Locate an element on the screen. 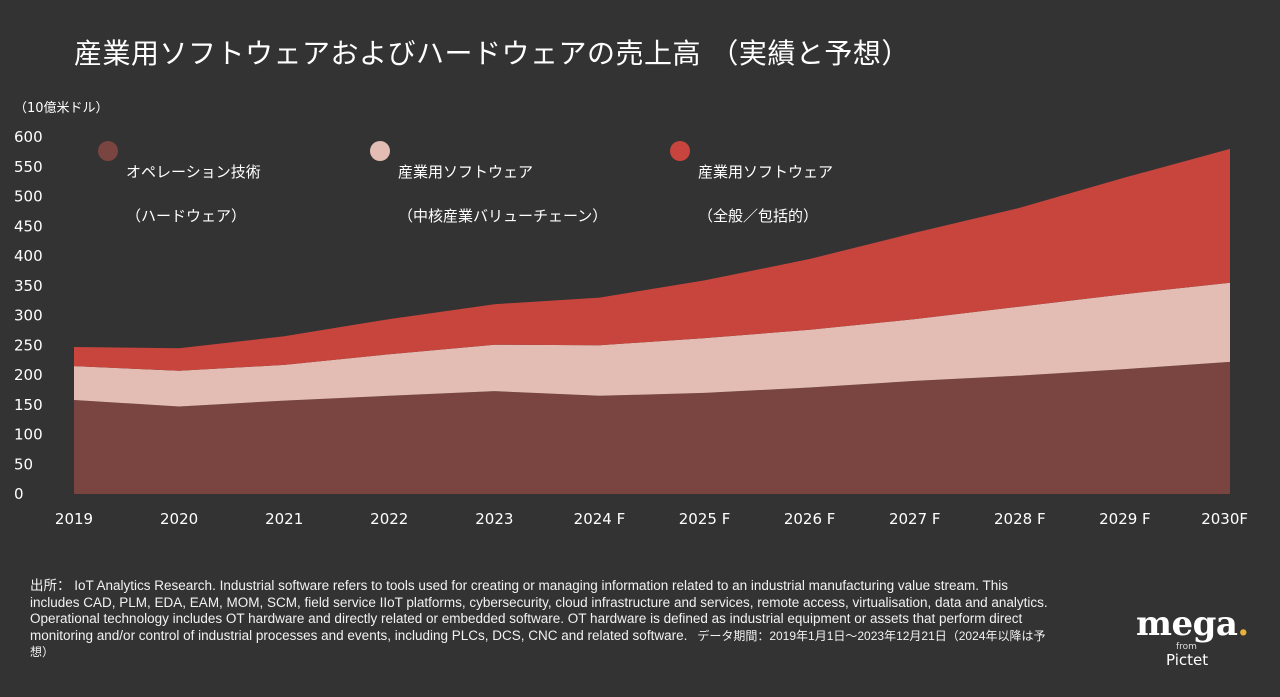  x-tick-label: 2027 F is located at coordinates (915, 519).